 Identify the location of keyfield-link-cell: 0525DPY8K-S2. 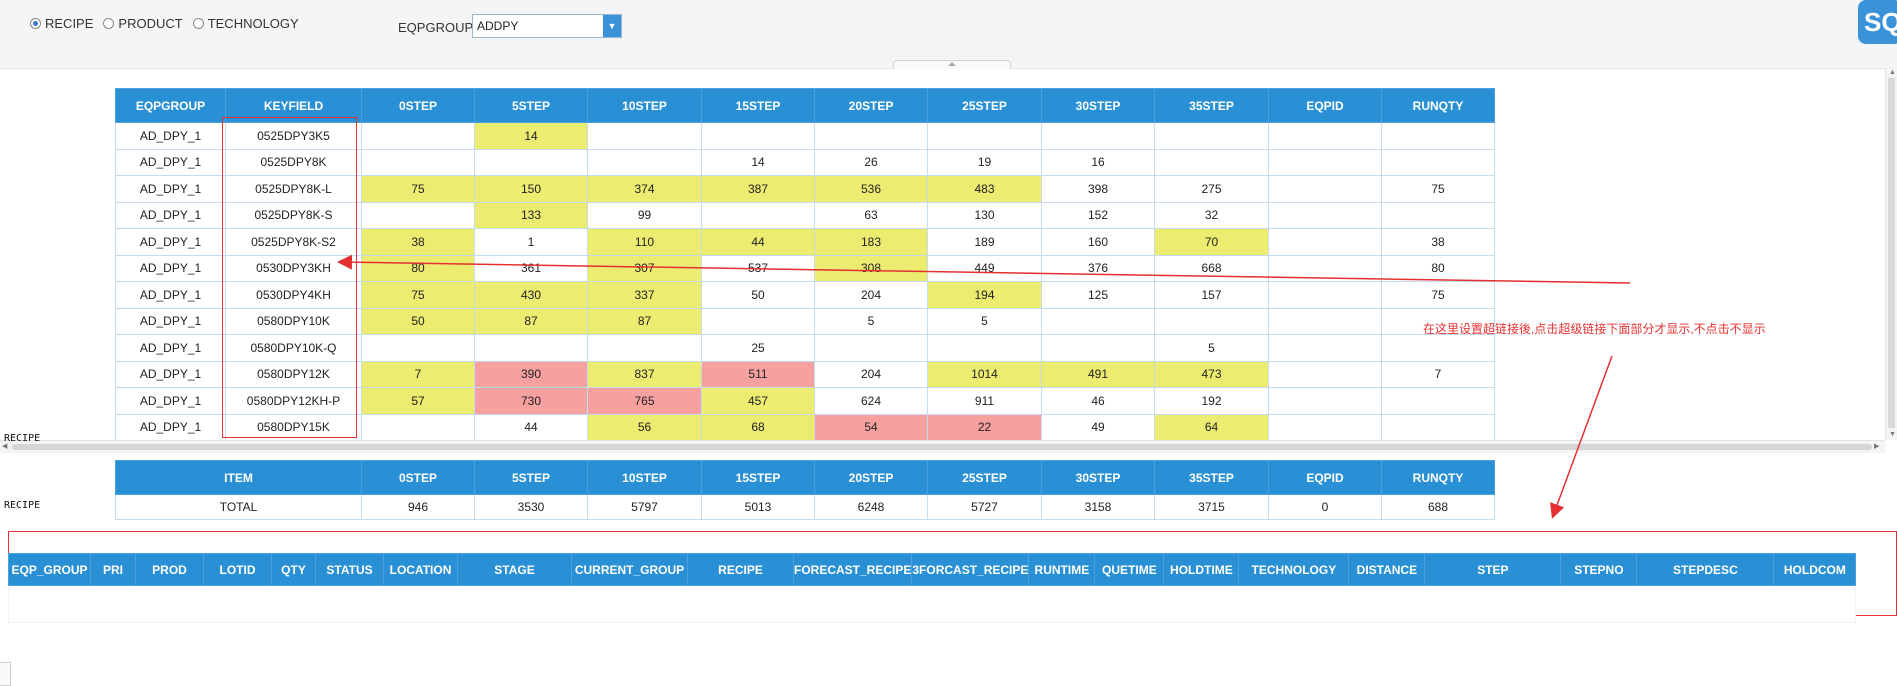
(293, 242).